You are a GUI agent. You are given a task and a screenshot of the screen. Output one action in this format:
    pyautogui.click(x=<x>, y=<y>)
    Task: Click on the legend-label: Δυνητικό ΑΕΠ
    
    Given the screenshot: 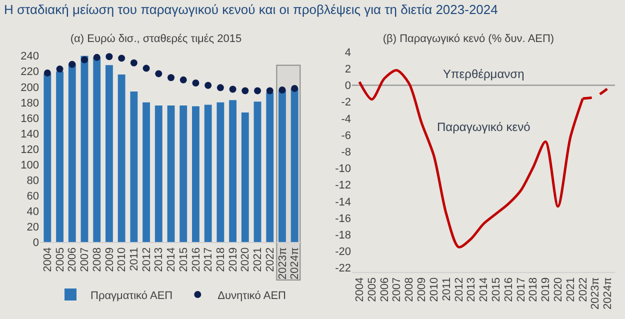 What is the action you would take?
    pyautogui.click(x=252, y=296)
    